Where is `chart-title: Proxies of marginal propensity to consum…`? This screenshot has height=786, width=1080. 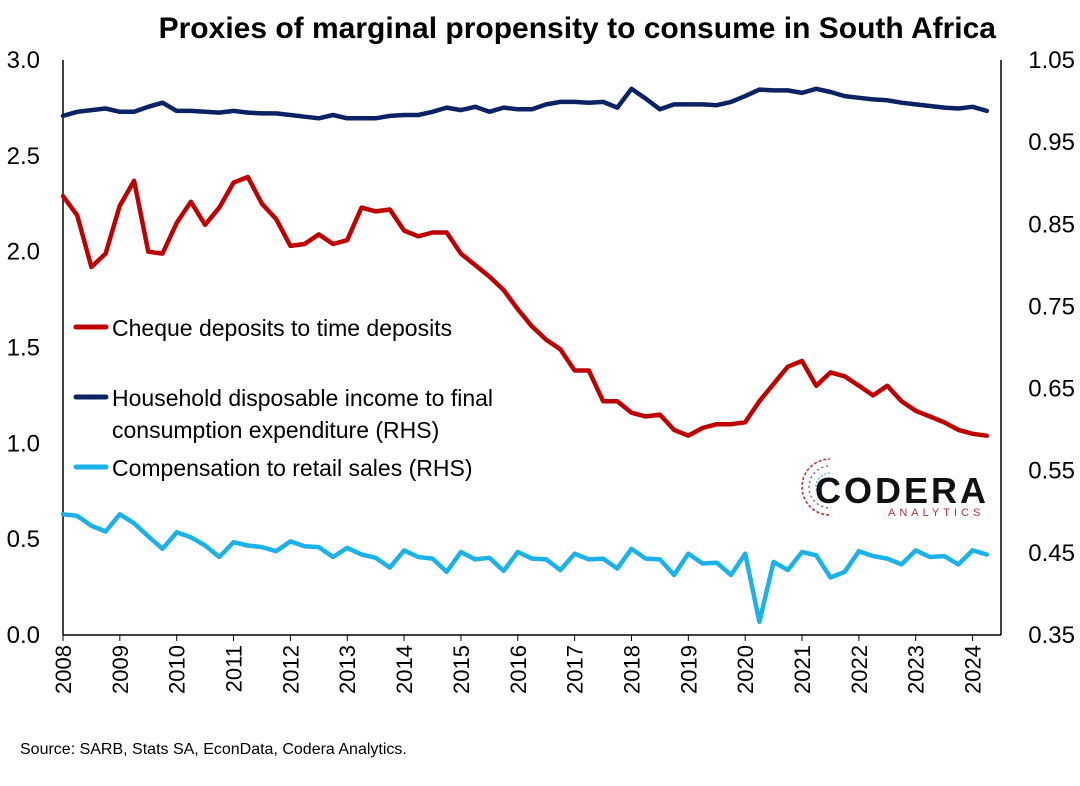 chart-title: Proxies of marginal propensity to consum… is located at coordinates (578, 28).